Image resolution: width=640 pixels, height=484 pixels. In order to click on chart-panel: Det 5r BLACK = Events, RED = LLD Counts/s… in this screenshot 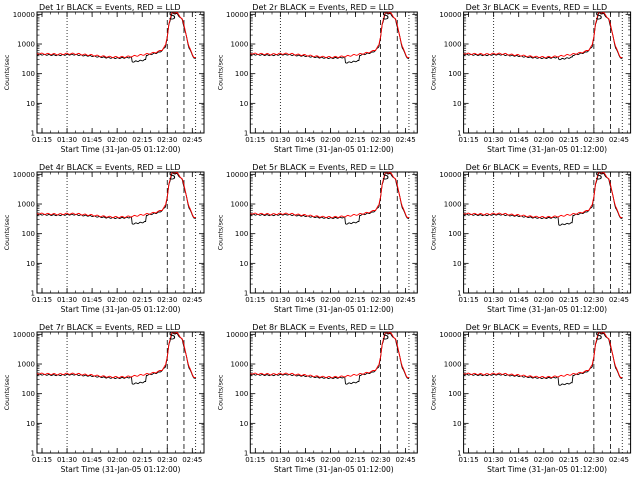, I will do `click(317, 238)`.